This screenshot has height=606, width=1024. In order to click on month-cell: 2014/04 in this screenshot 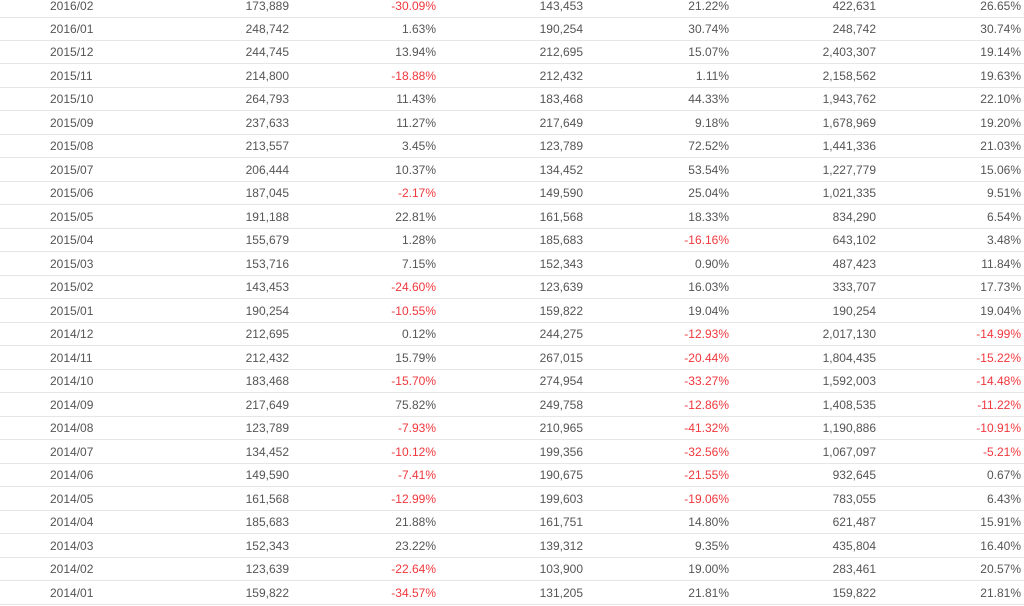, I will do `click(72, 522)`.